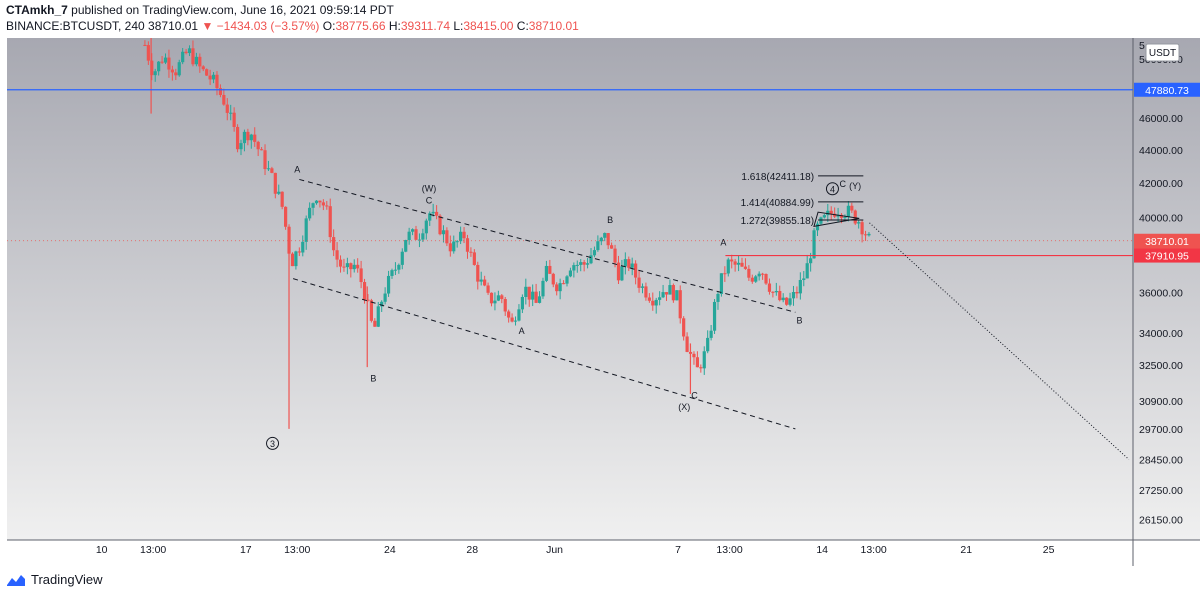 Image resolution: width=1200 pixels, height=594 pixels. What do you see at coordinates (777, 203) in the screenshot?
I see `fib-level-label: 1.414(40884.99)` at bounding box center [777, 203].